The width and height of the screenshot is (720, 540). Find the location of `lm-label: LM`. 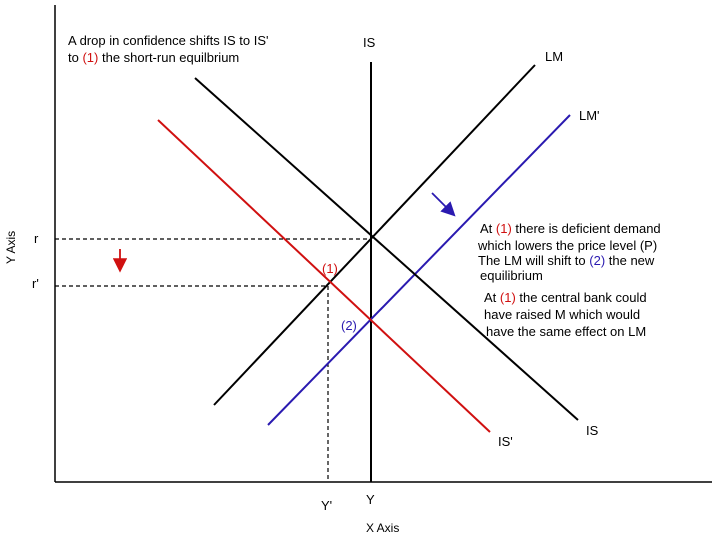

lm-label: LM is located at coordinates (554, 56).